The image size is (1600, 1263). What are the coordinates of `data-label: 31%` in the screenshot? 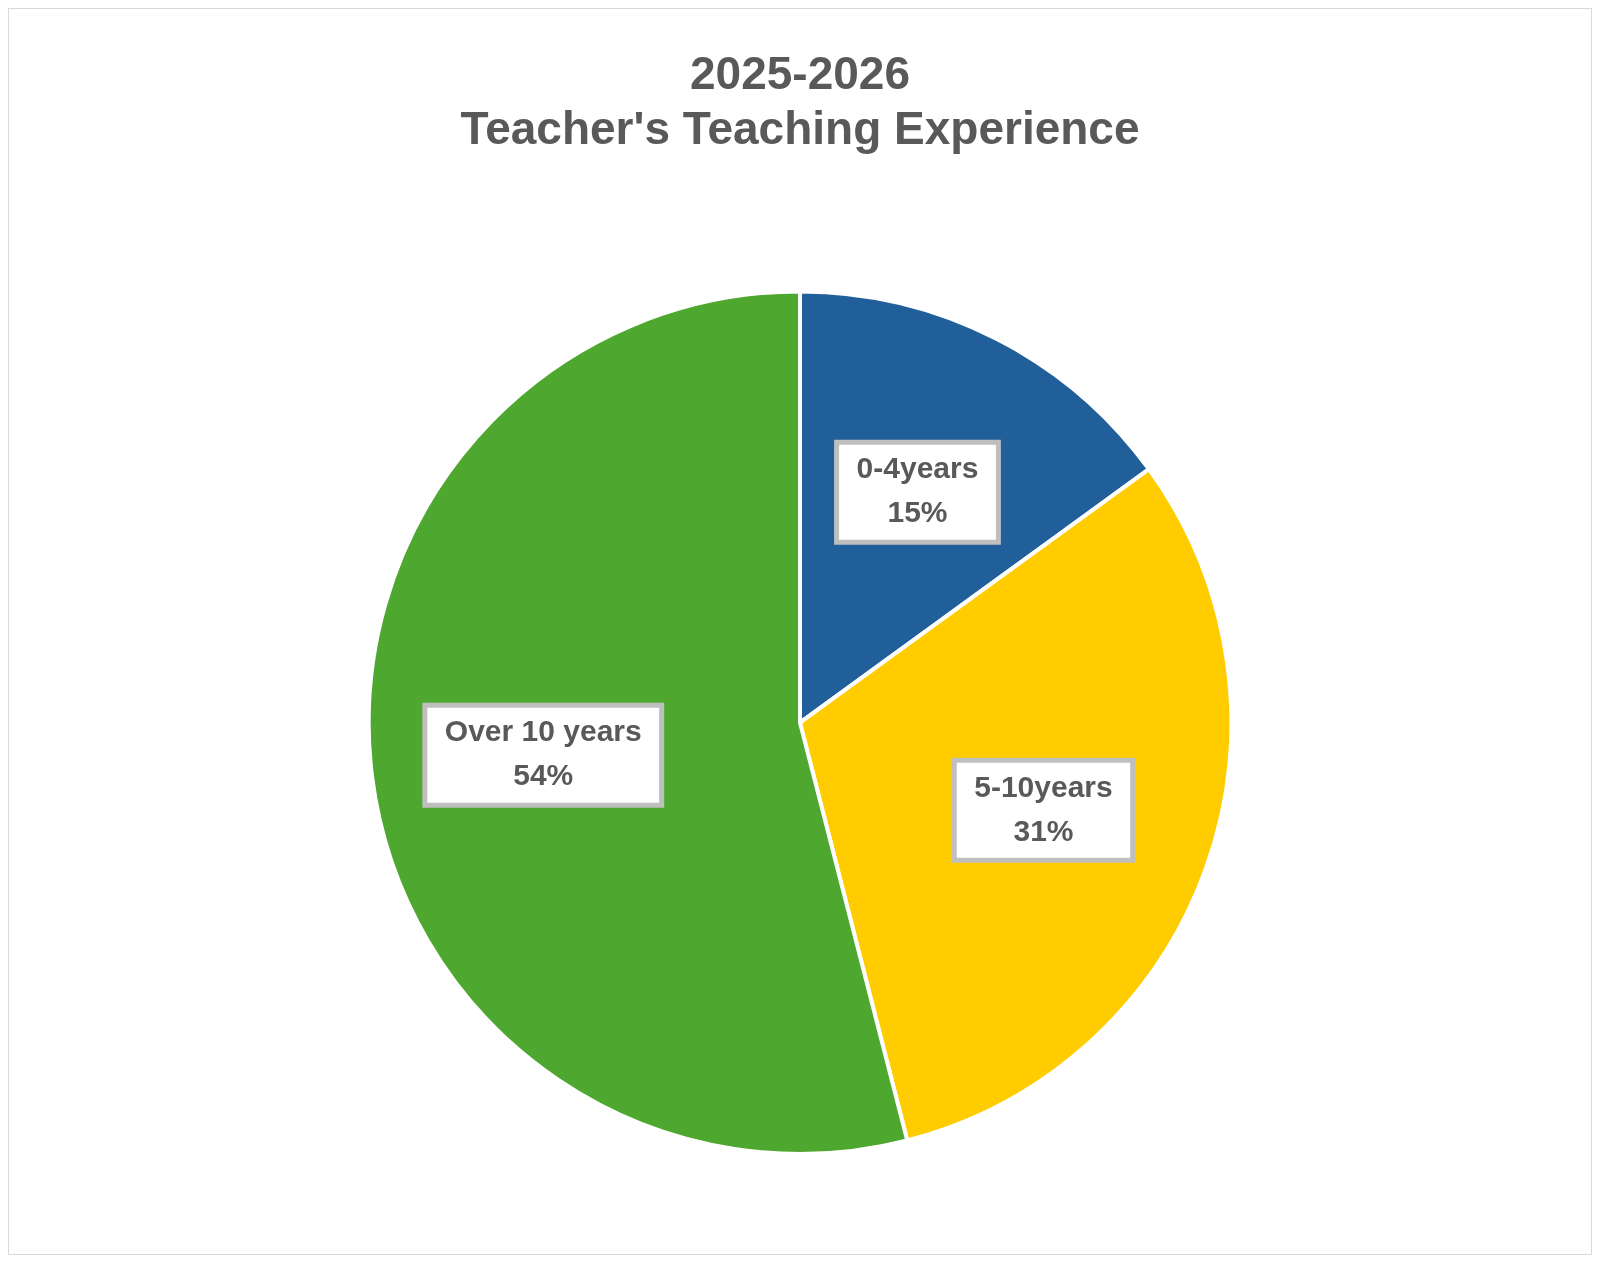 It's located at (1043, 830).